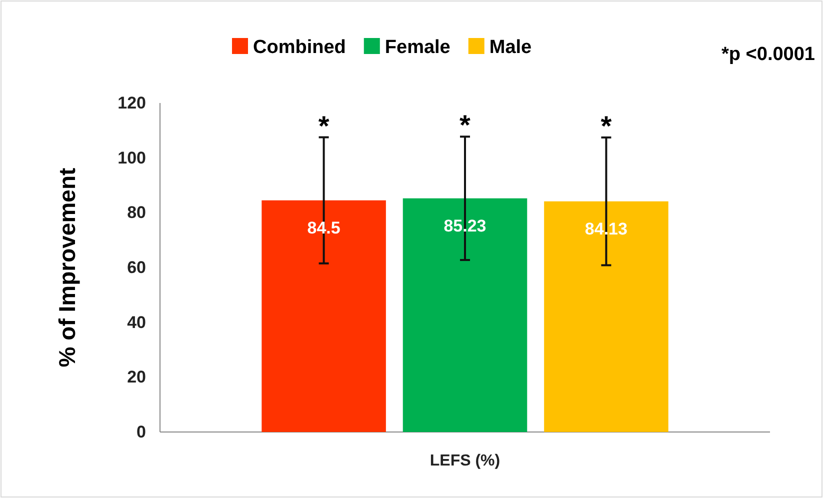 This screenshot has height=499, width=824. What do you see at coordinates (769, 54) in the screenshot?
I see `text: *p <0.0001` at bounding box center [769, 54].